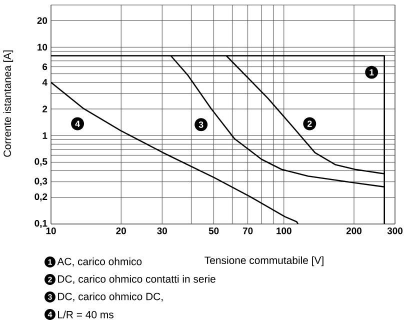 The height and width of the screenshot is (321, 408). Describe the element at coordinates (395, 231) in the screenshot. I see `x-tick-label: 300` at that location.